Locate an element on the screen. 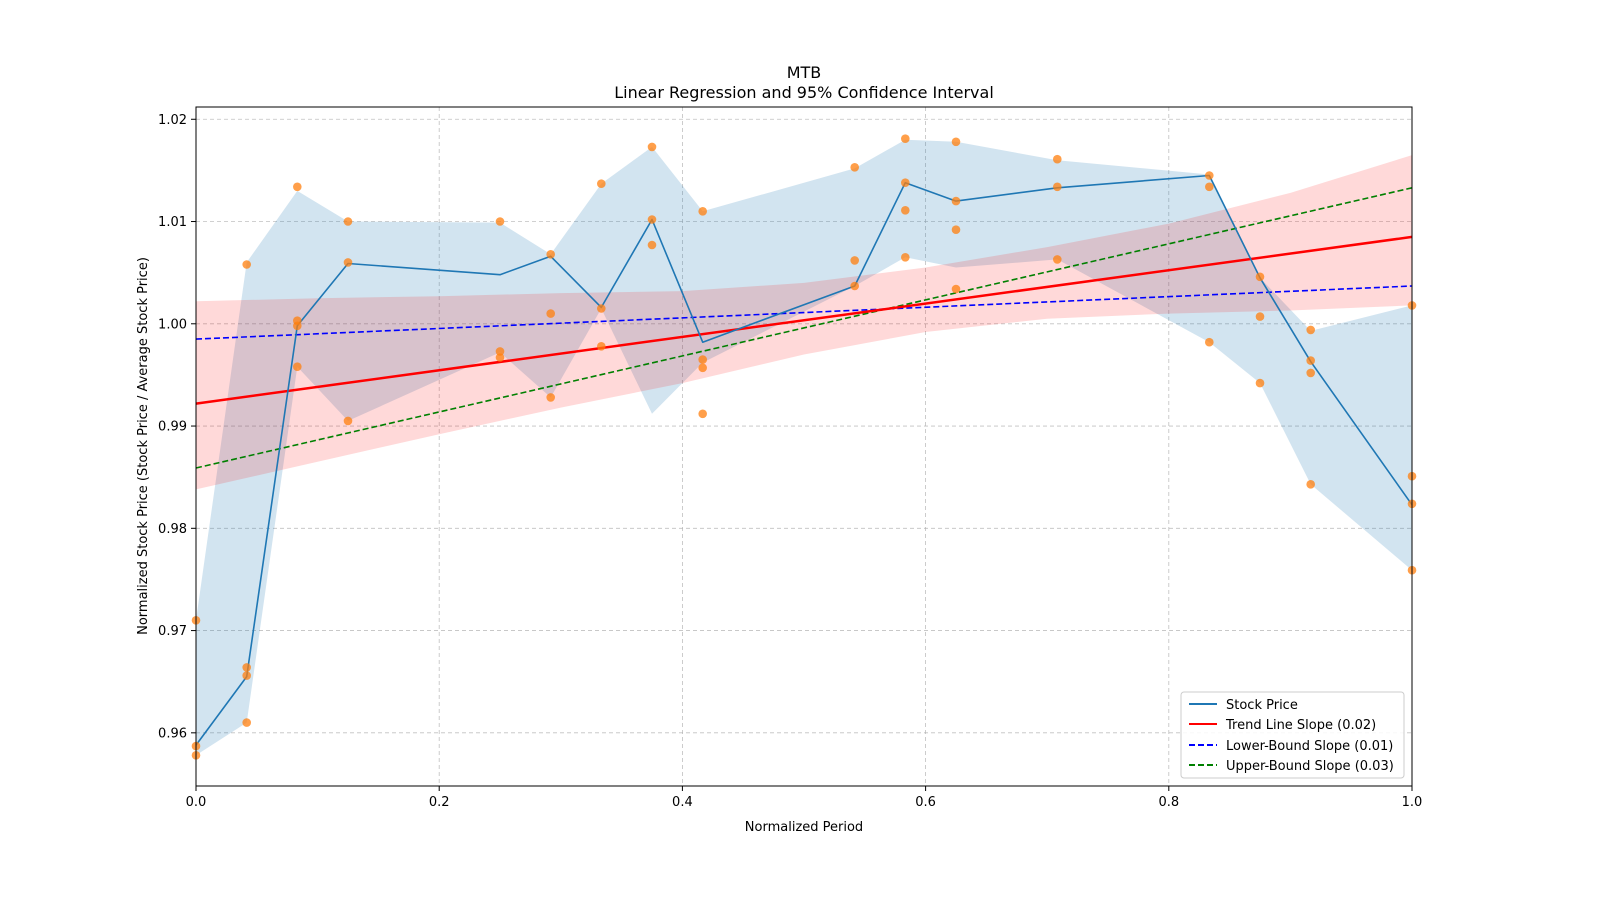 Image resolution: width=1600 pixels, height=900 pixels. x-tick-label: 0.6 is located at coordinates (925, 802).